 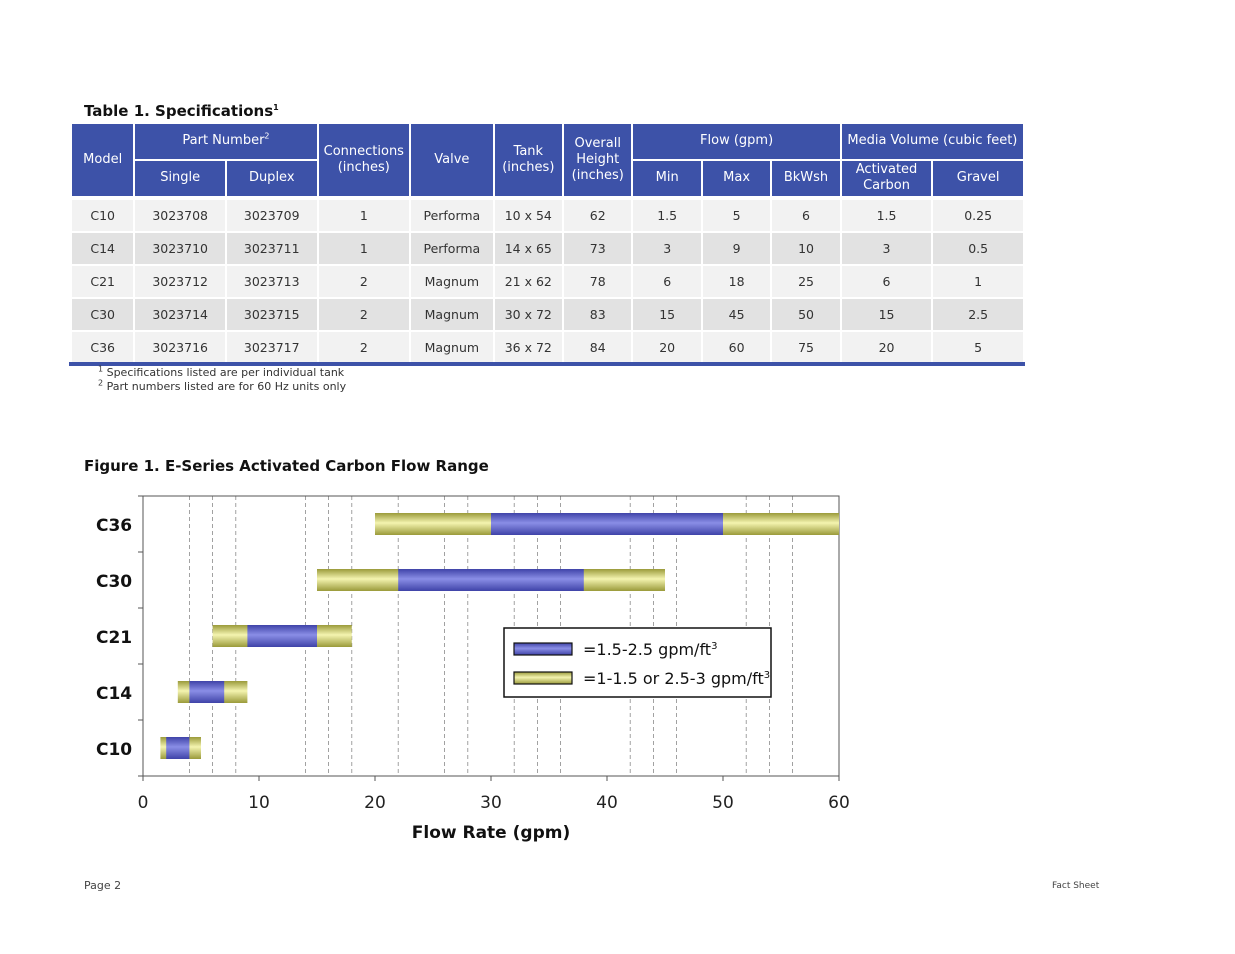 What do you see at coordinates (259, 803) in the screenshot?
I see `x-tick-label: 10` at bounding box center [259, 803].